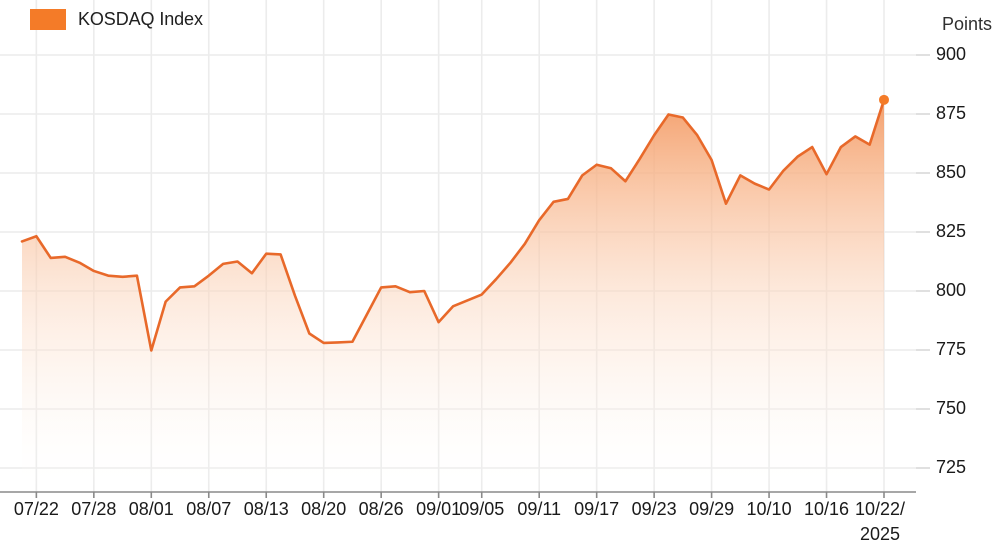 Image resolution: width=1003 pixels, height=550 pixels. What do you see at coordinates (140, 19) in the screenshot?
I see `legend-label: KOSDAQ Index` at bounding box center [140, 19].